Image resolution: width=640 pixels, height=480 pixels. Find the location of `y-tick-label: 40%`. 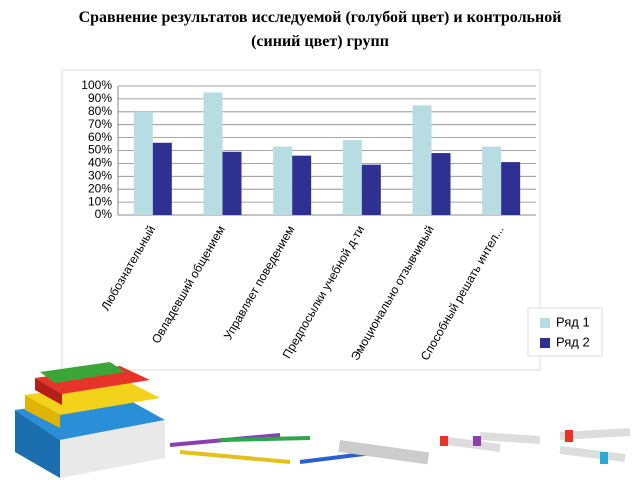

y-tick-label: 40% is located at coordinates (100, 163).